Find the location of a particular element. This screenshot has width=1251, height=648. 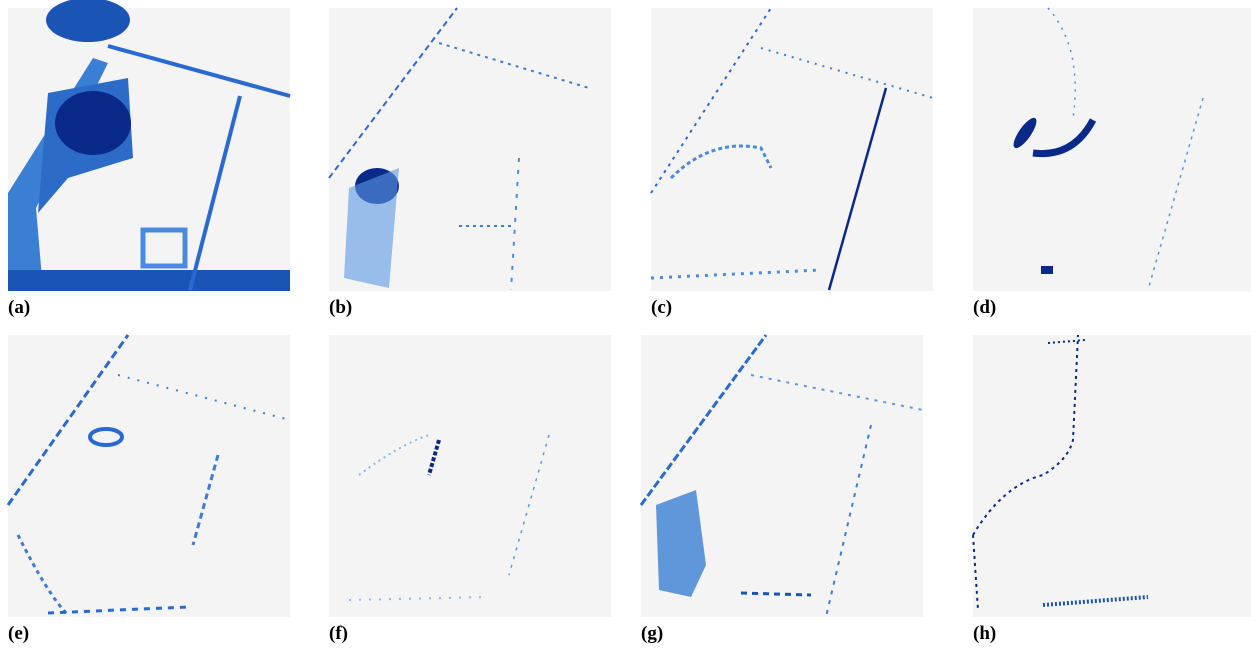

panel-f is located at coordinates (470, 476).